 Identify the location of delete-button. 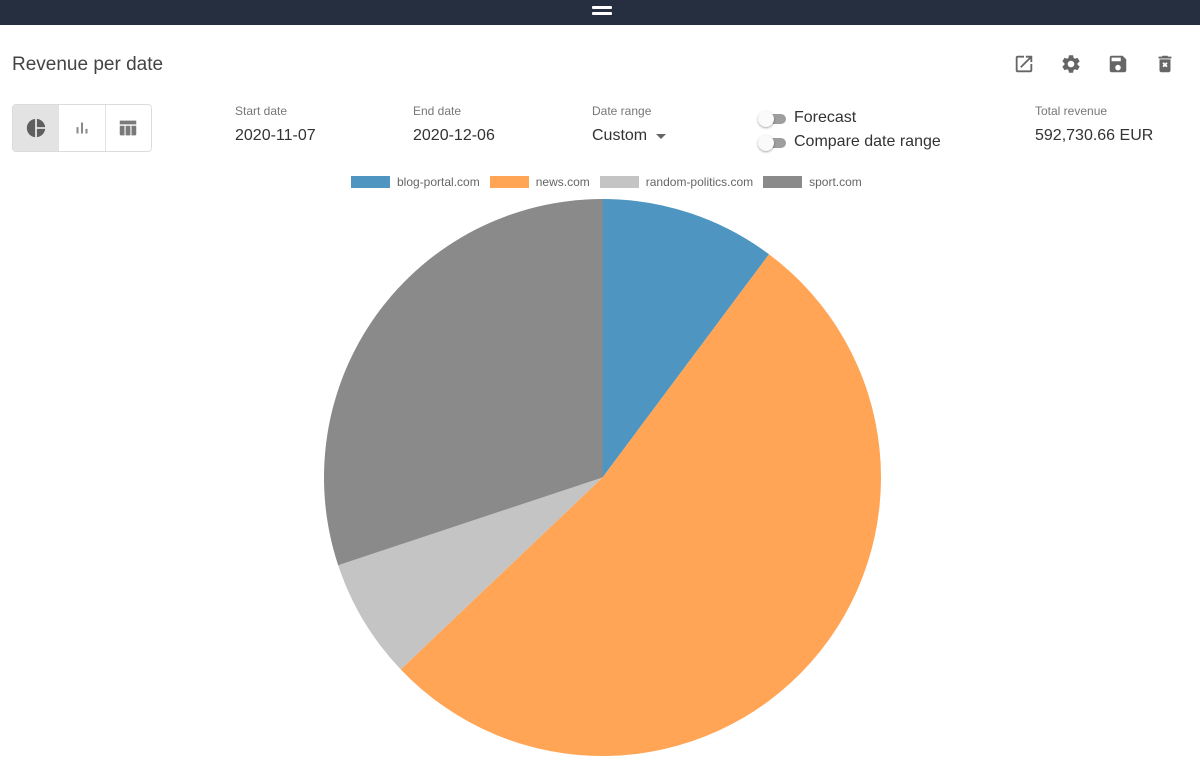
(1165, 64).